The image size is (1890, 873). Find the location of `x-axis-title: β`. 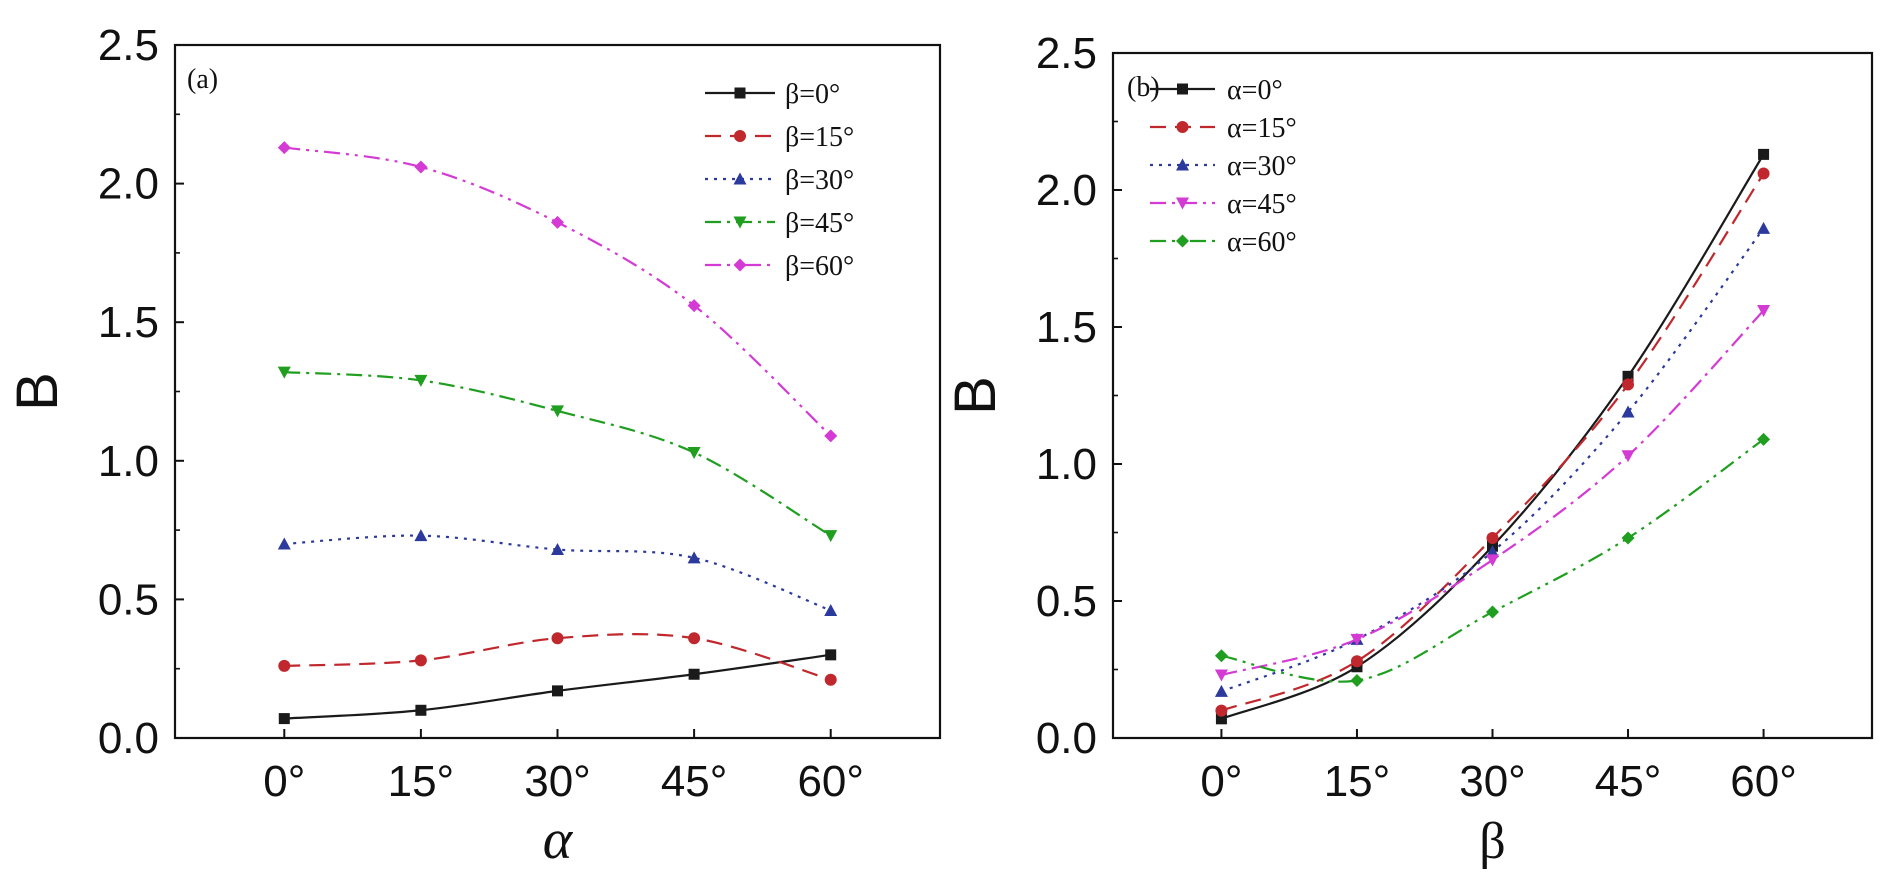

x-axis-title: β is located at coordinates (1492, 841).